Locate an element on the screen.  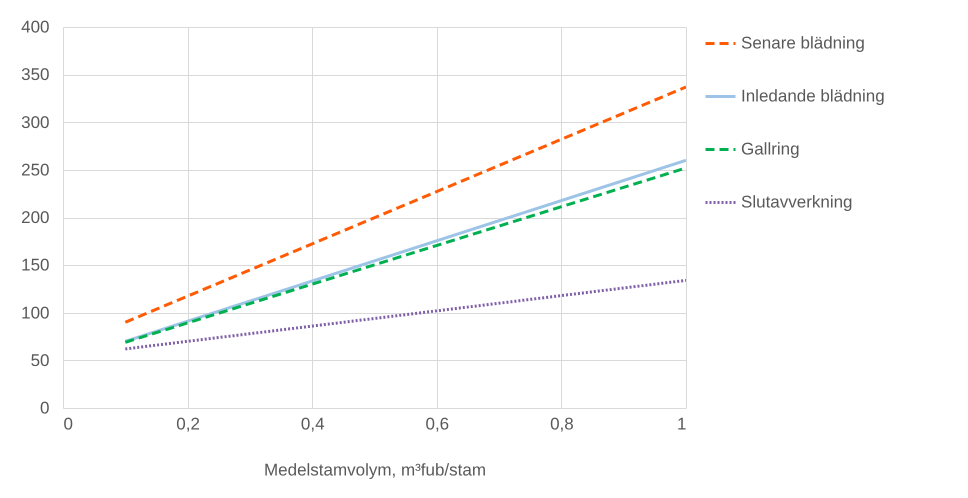
x-tick-label: 1 is located at coordinates (681, 424).